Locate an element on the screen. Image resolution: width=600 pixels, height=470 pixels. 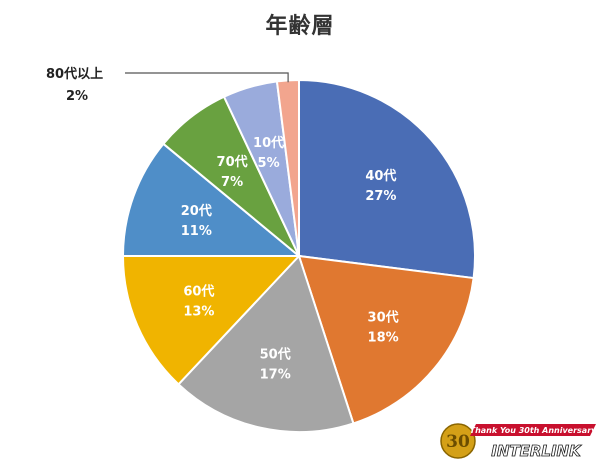
slice-category-label: 20代 is located at coordinates (196, 211).